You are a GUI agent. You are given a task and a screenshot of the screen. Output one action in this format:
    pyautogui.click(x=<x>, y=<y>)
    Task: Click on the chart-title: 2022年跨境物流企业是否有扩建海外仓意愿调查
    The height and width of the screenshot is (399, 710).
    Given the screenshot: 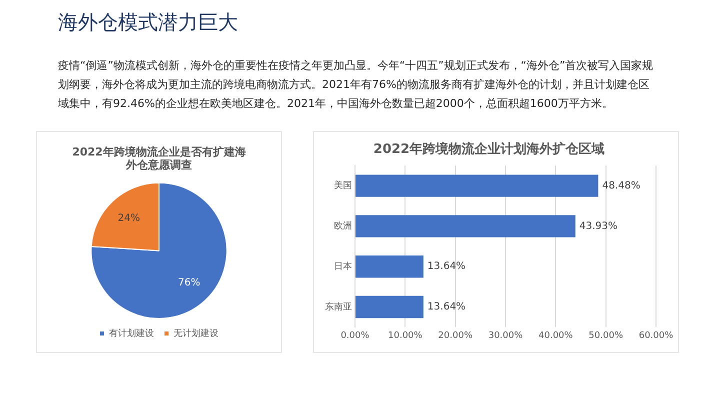 What is the action you would take?
    pyautogui.click(x=159, y=158)
    